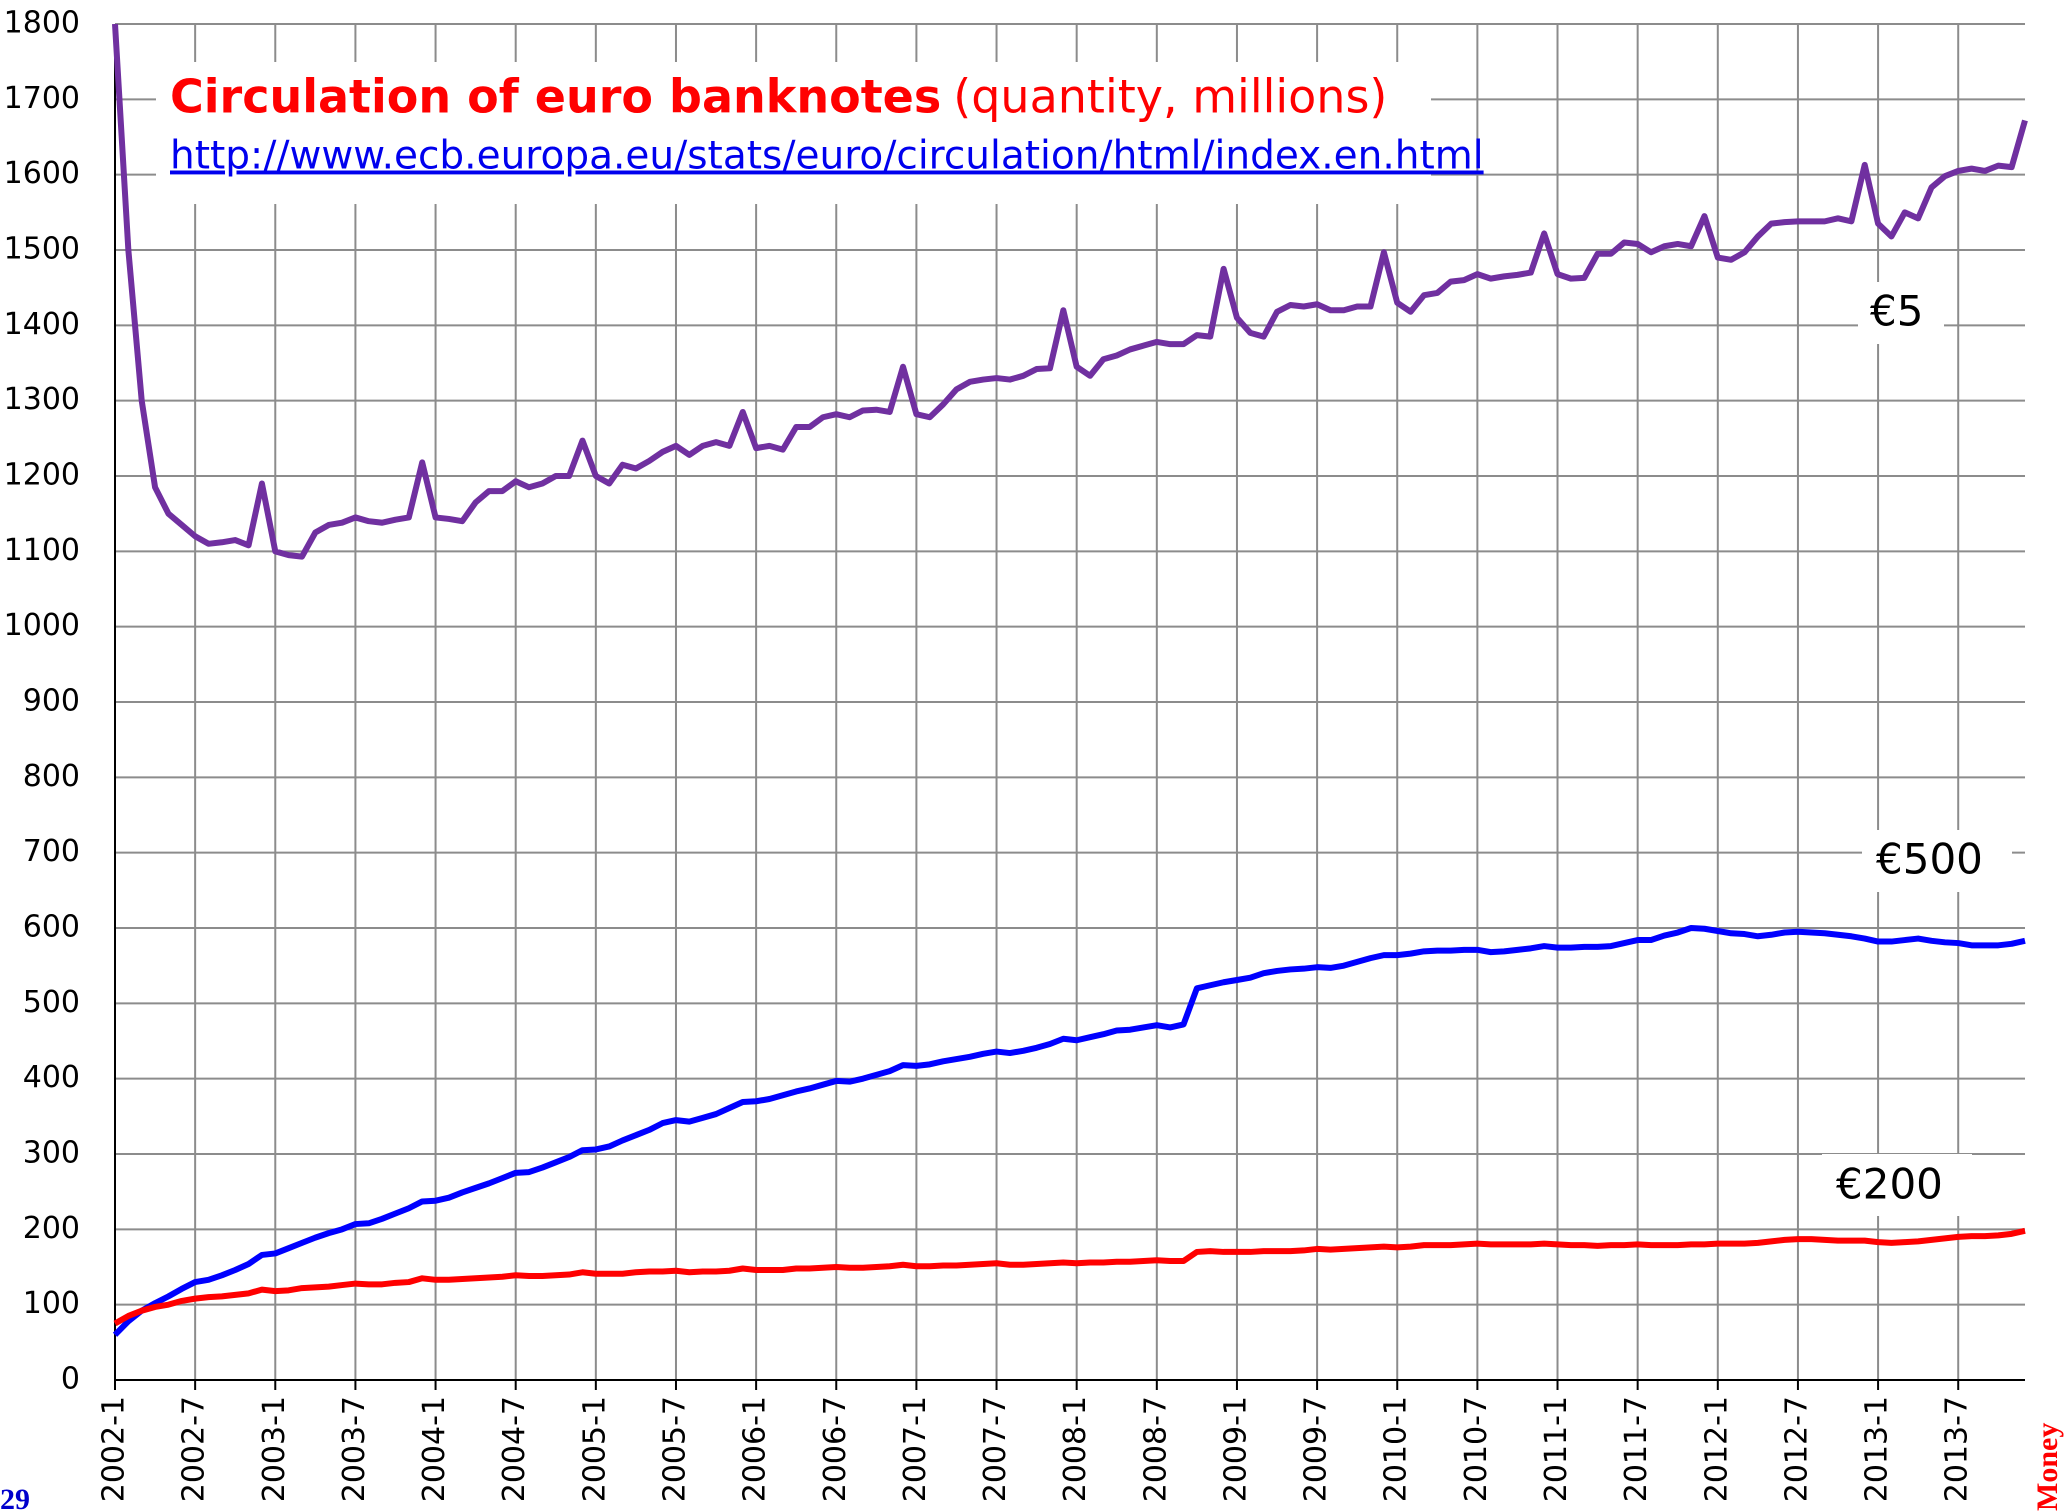 This screenshot has width=2067, height=1511. I want to click on y-tick-label: 1600, so click(42, 173).